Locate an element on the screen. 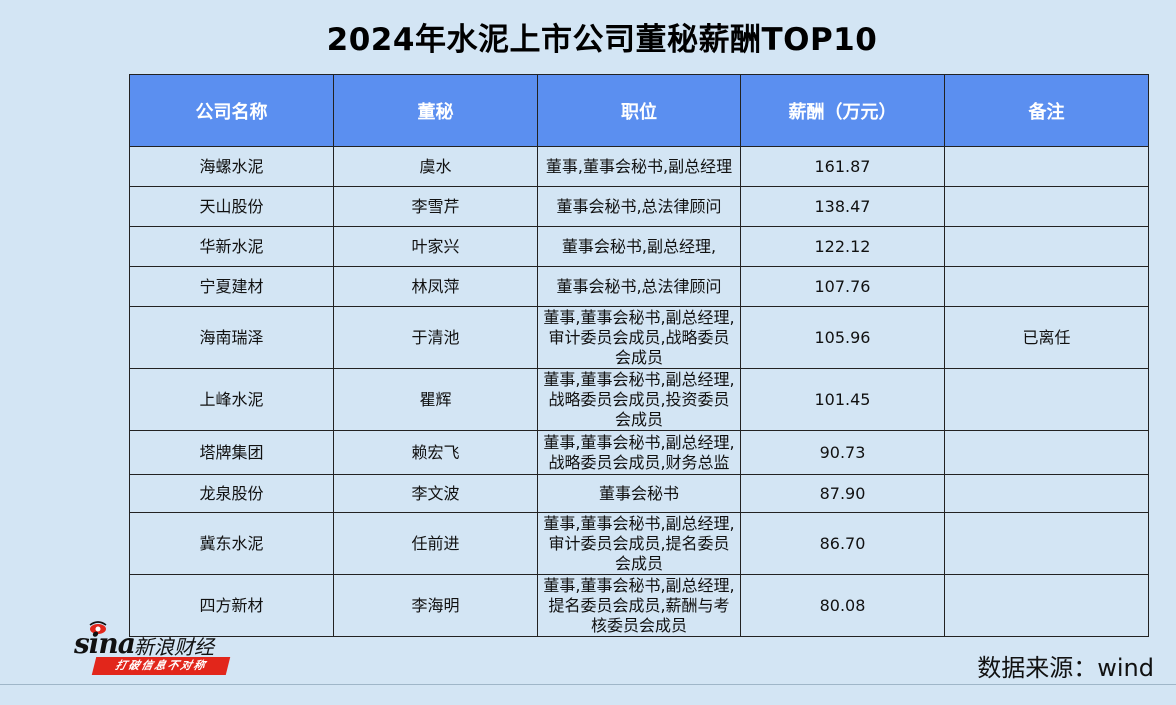 Image resolution: width=1176 pixels, height=705 pixels. header-position: 职位 is located at coordinates (639, 110).